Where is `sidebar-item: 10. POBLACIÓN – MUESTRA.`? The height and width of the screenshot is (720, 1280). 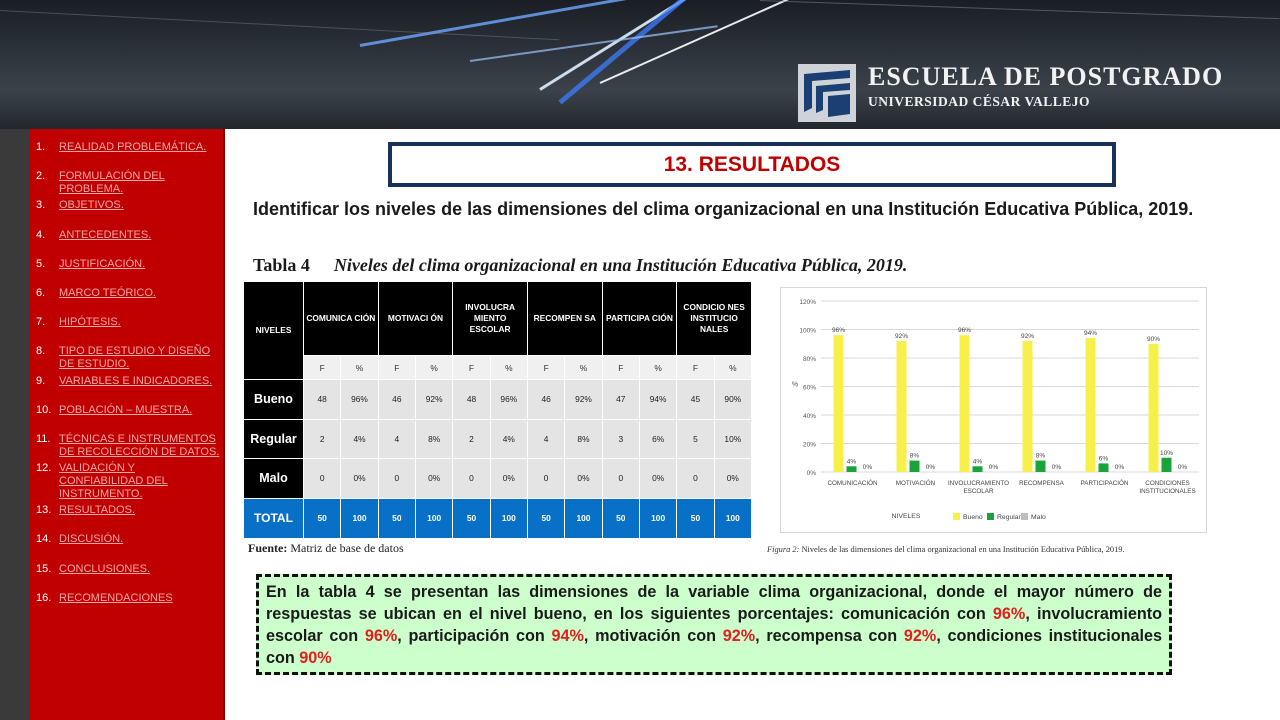
sidebar-item: 10. POBLACIÓN – MUESTRA. is located at coordinates (129, 410).